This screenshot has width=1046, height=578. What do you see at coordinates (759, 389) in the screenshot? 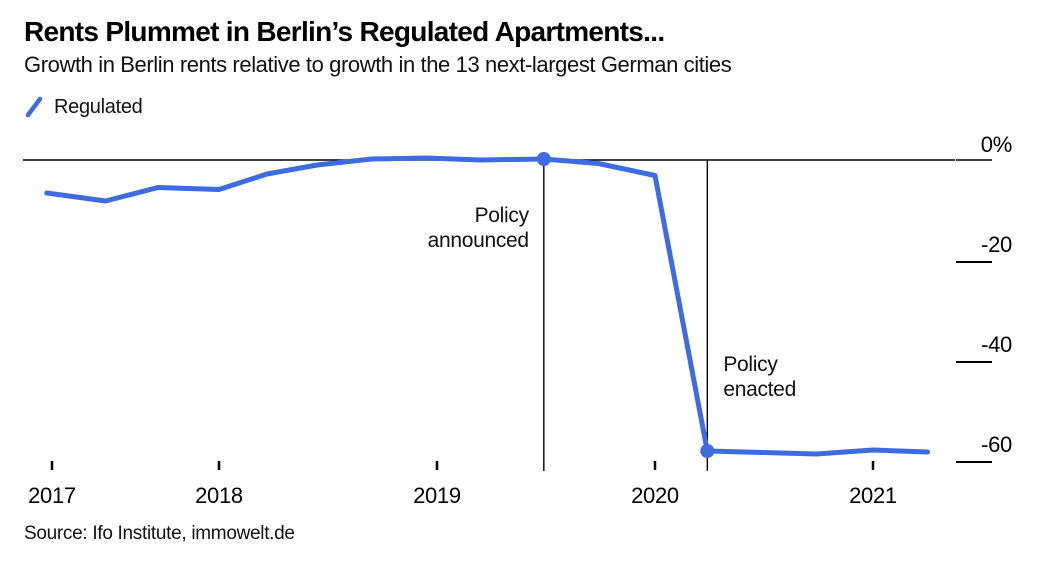
I see `policy-enacted-label: enacted` at bounding box center [759, 389].